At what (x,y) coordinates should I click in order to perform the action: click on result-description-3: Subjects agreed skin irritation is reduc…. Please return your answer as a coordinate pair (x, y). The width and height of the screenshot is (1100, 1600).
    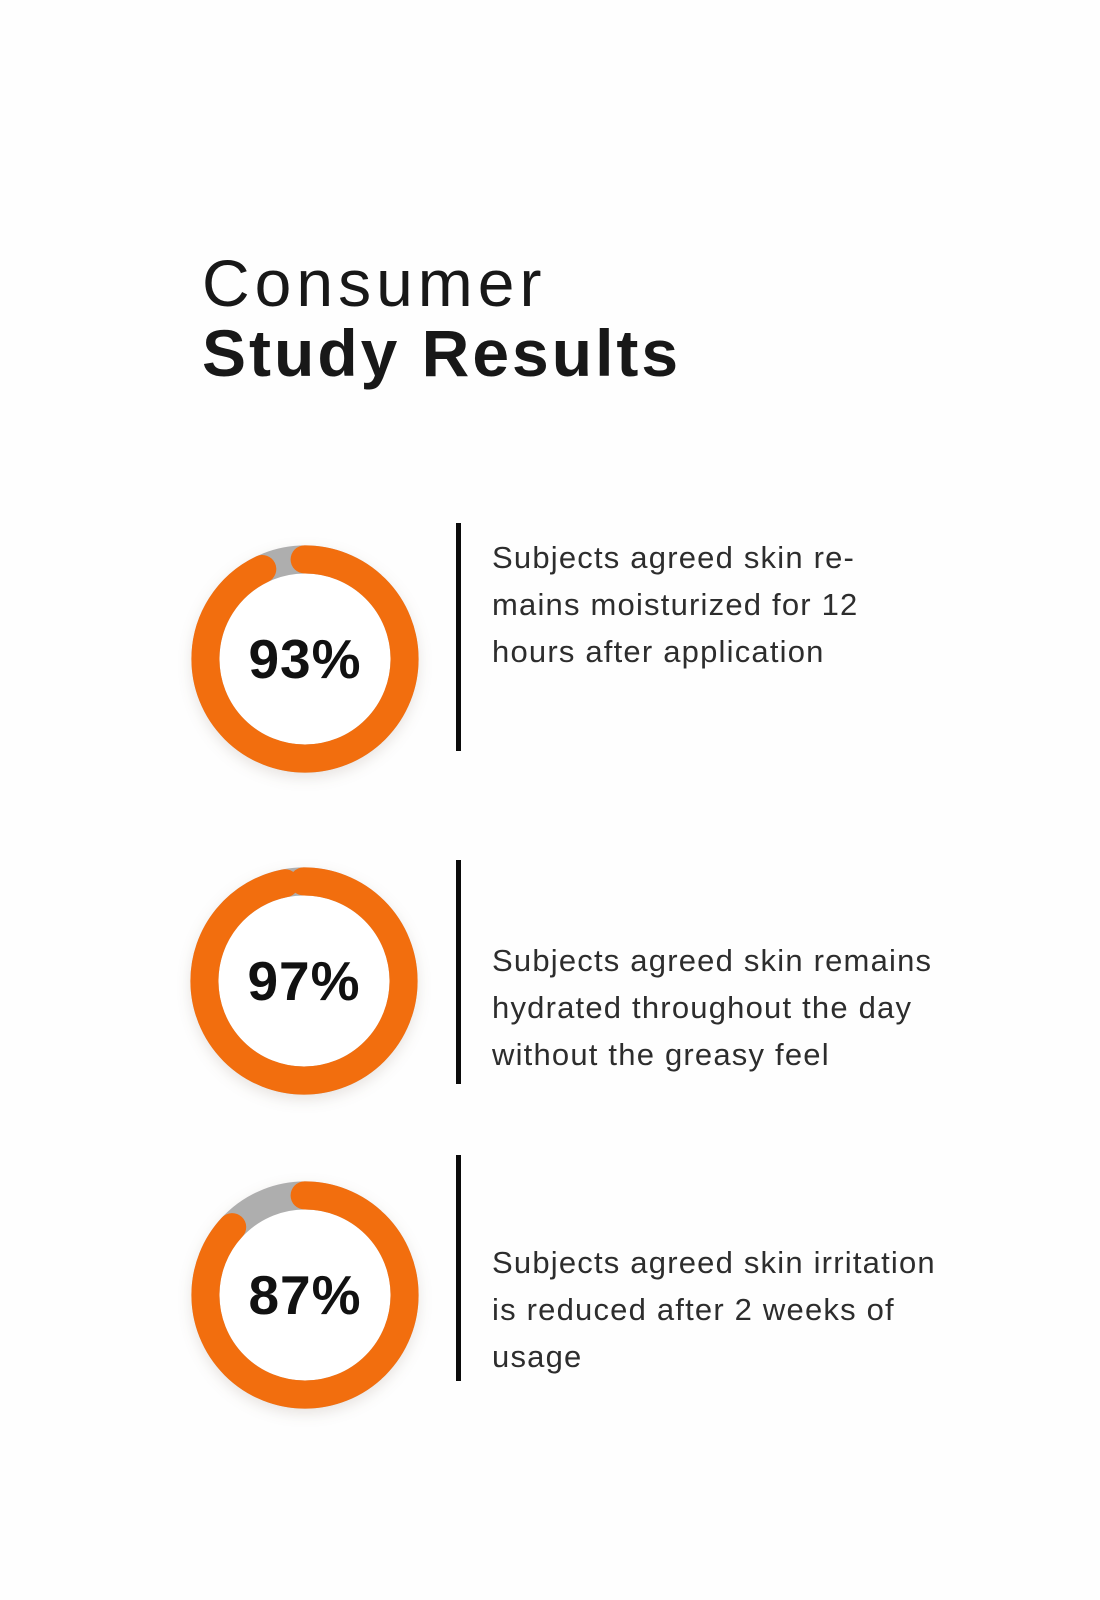
    Looking at the image, I should click on (714, 1309).